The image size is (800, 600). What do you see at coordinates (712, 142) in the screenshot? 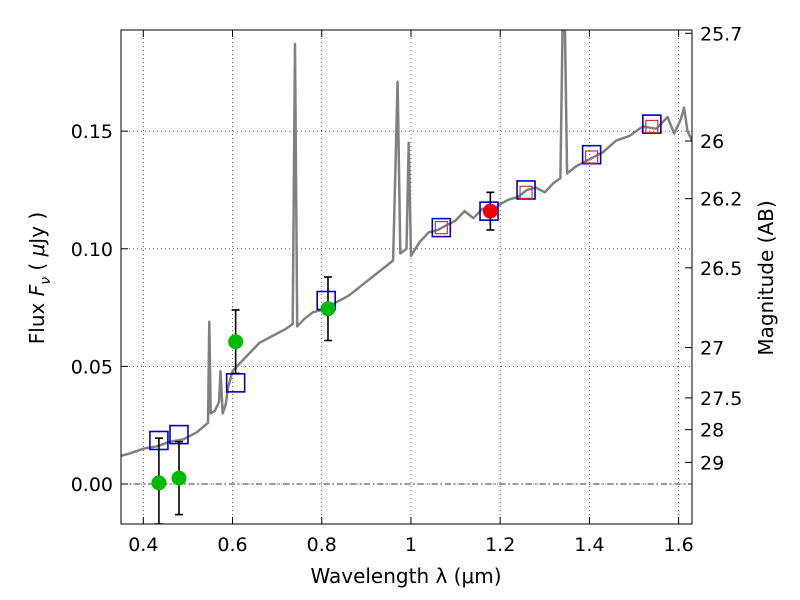
I see `magnitude-tick-label: 26` at bounding box center [712, 142].